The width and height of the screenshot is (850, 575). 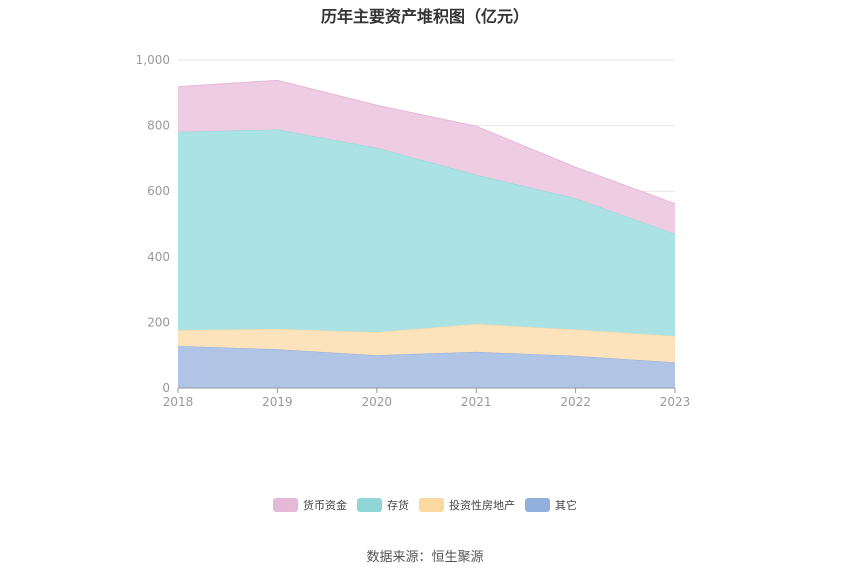 What do you see at coordinates (425, 557) in the screenshot?
I see `data-source: 数据来源：恒生聚源` at bounding box center [425, 557].